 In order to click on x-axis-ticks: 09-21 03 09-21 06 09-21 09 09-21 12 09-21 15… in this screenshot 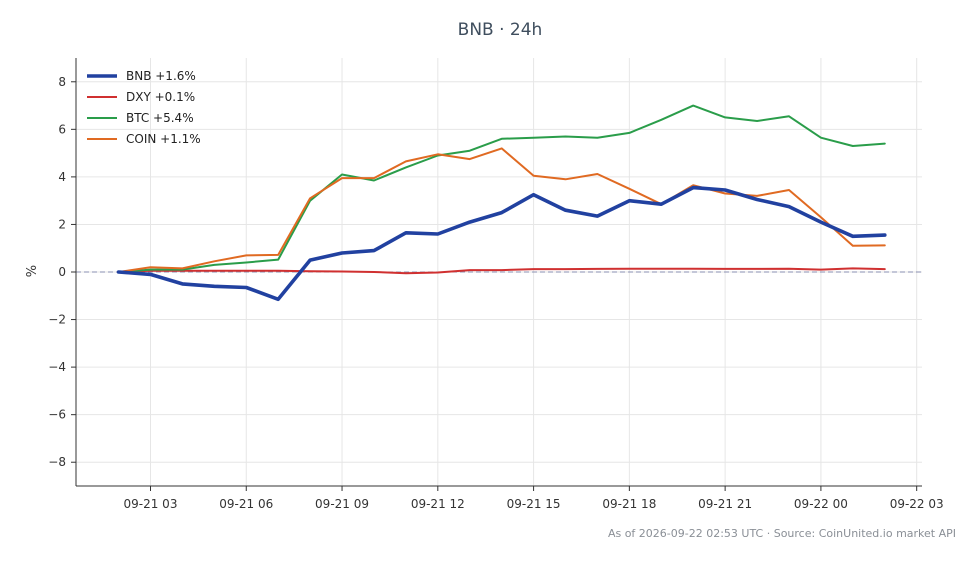, I will do `click(534, 498)`.